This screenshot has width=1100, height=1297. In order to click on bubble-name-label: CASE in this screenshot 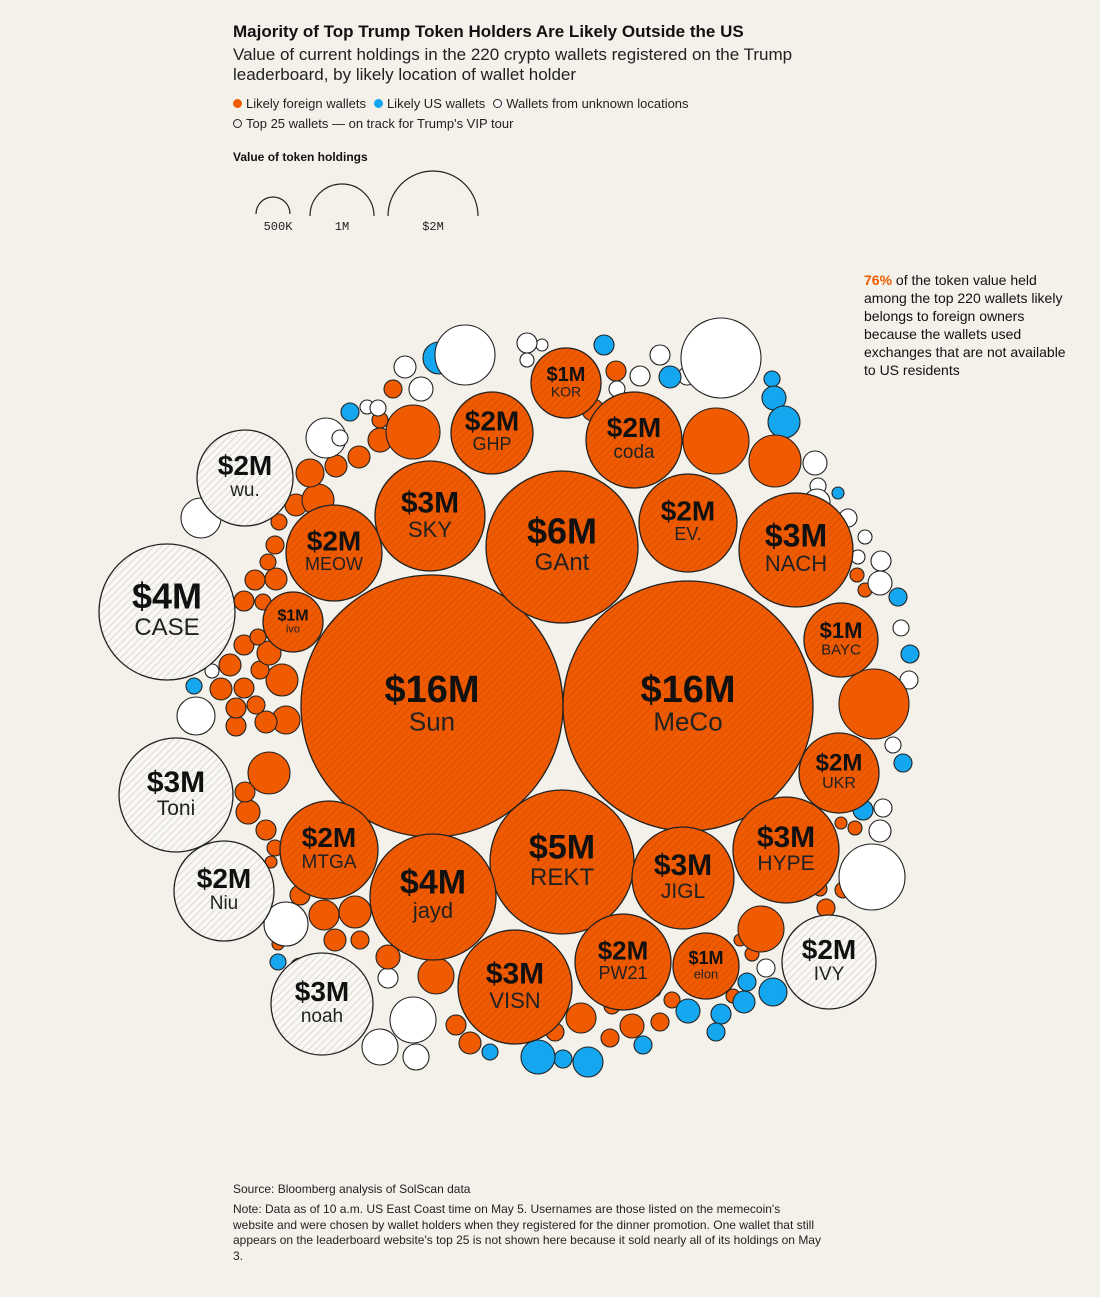, I will do `click(166, 627)`.